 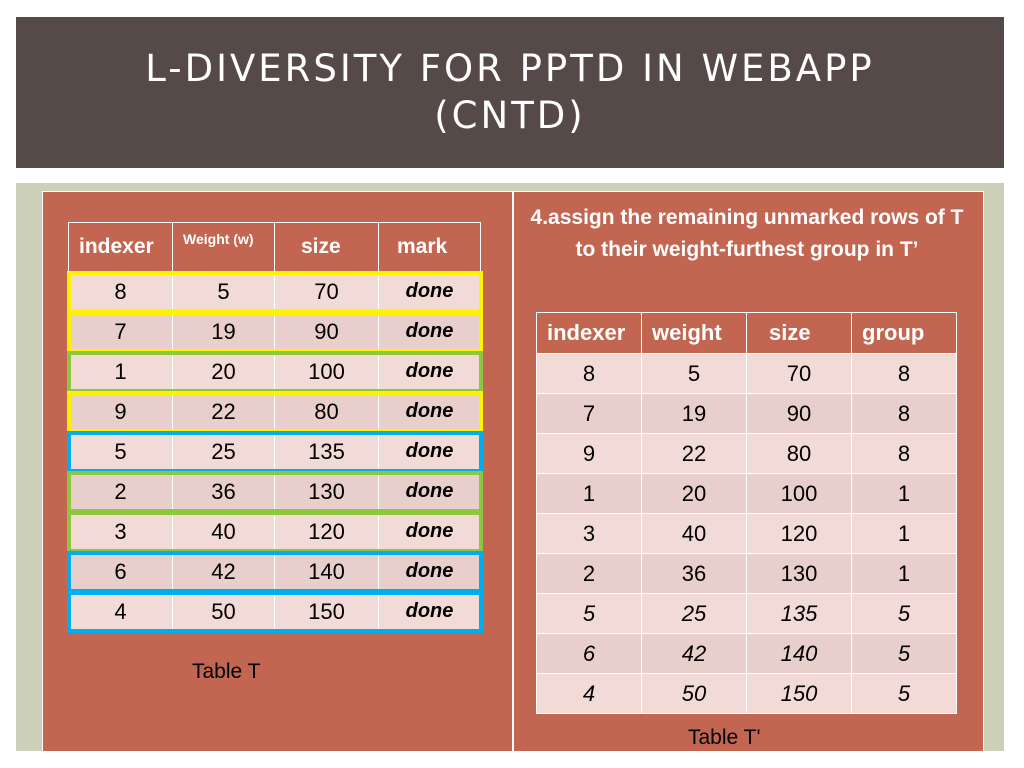 I want to click on table-row: 4 50 150 done, so click(x=274, y=611).